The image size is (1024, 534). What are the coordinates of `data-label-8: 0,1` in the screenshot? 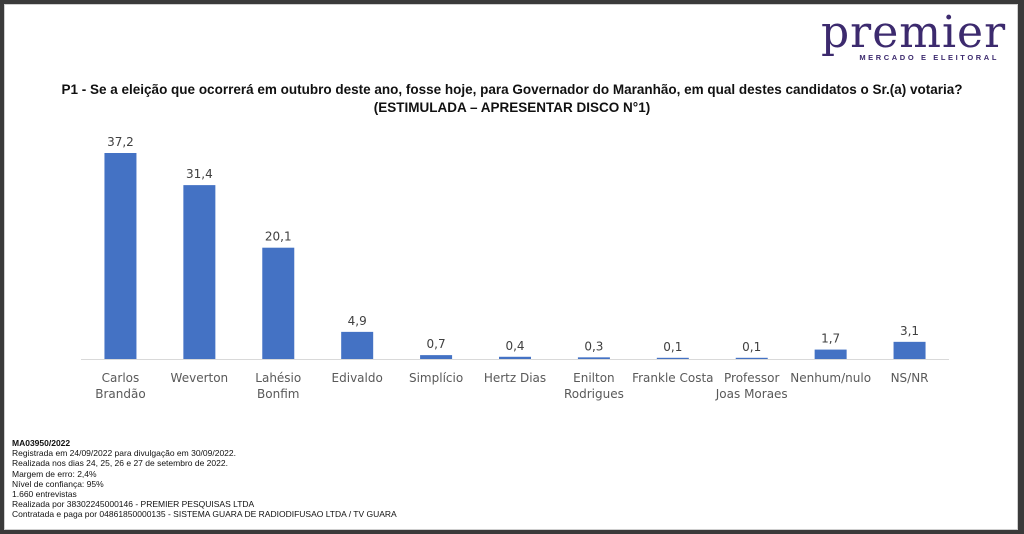 It's located at (751, 347).